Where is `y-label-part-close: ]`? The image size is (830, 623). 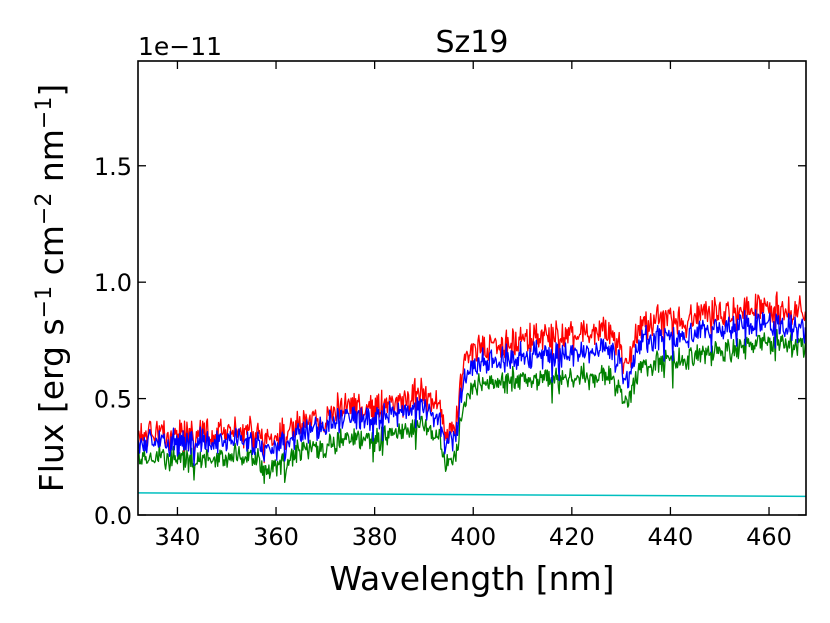
y-label-part-close: ] is located at coordinates (51, 90).